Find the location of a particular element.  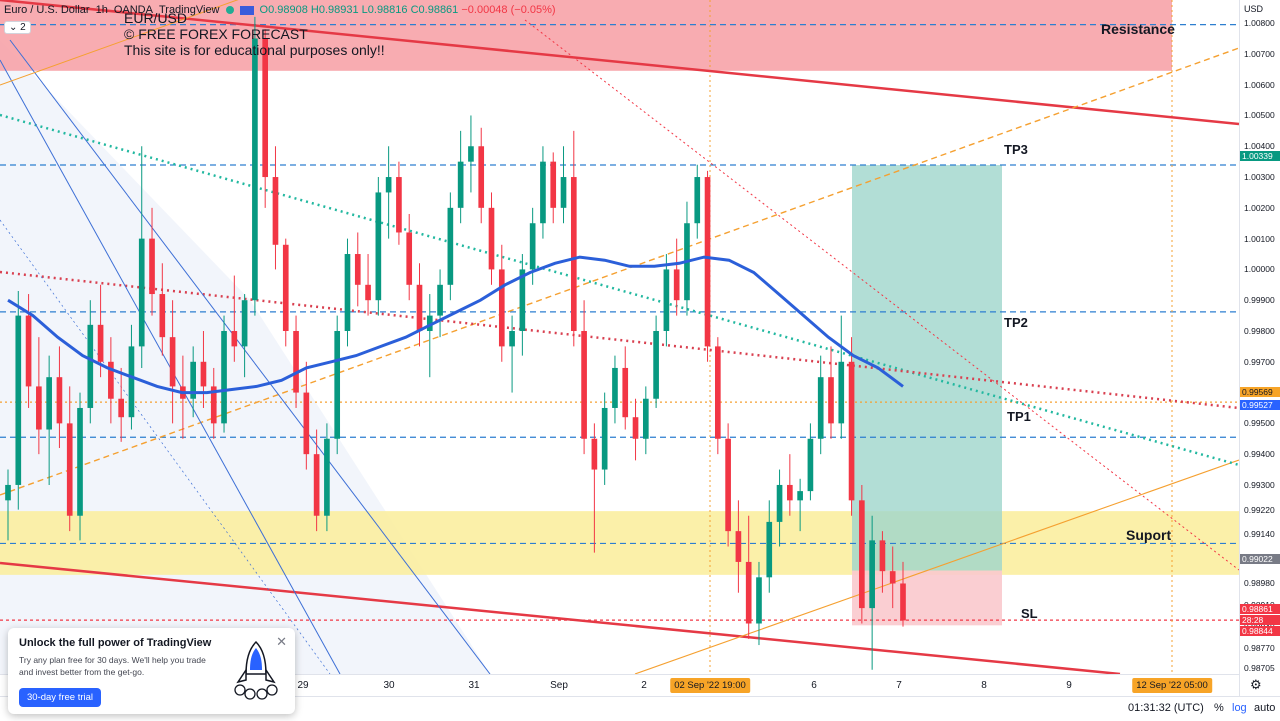

price-tick: 1.00800 is located at coordinates (1259, 23).